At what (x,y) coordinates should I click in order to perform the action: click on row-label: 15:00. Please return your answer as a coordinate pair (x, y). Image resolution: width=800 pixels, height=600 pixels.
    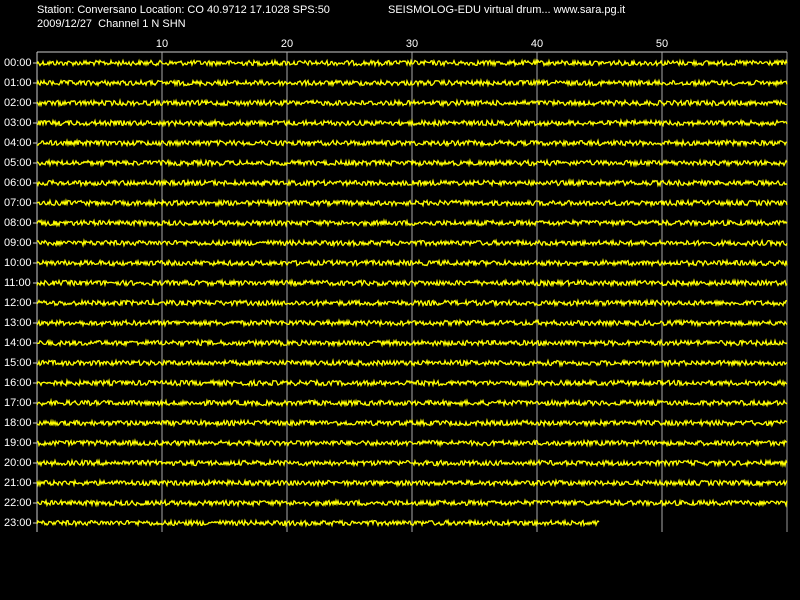
    Looking at the image, I should click on (18, 363).